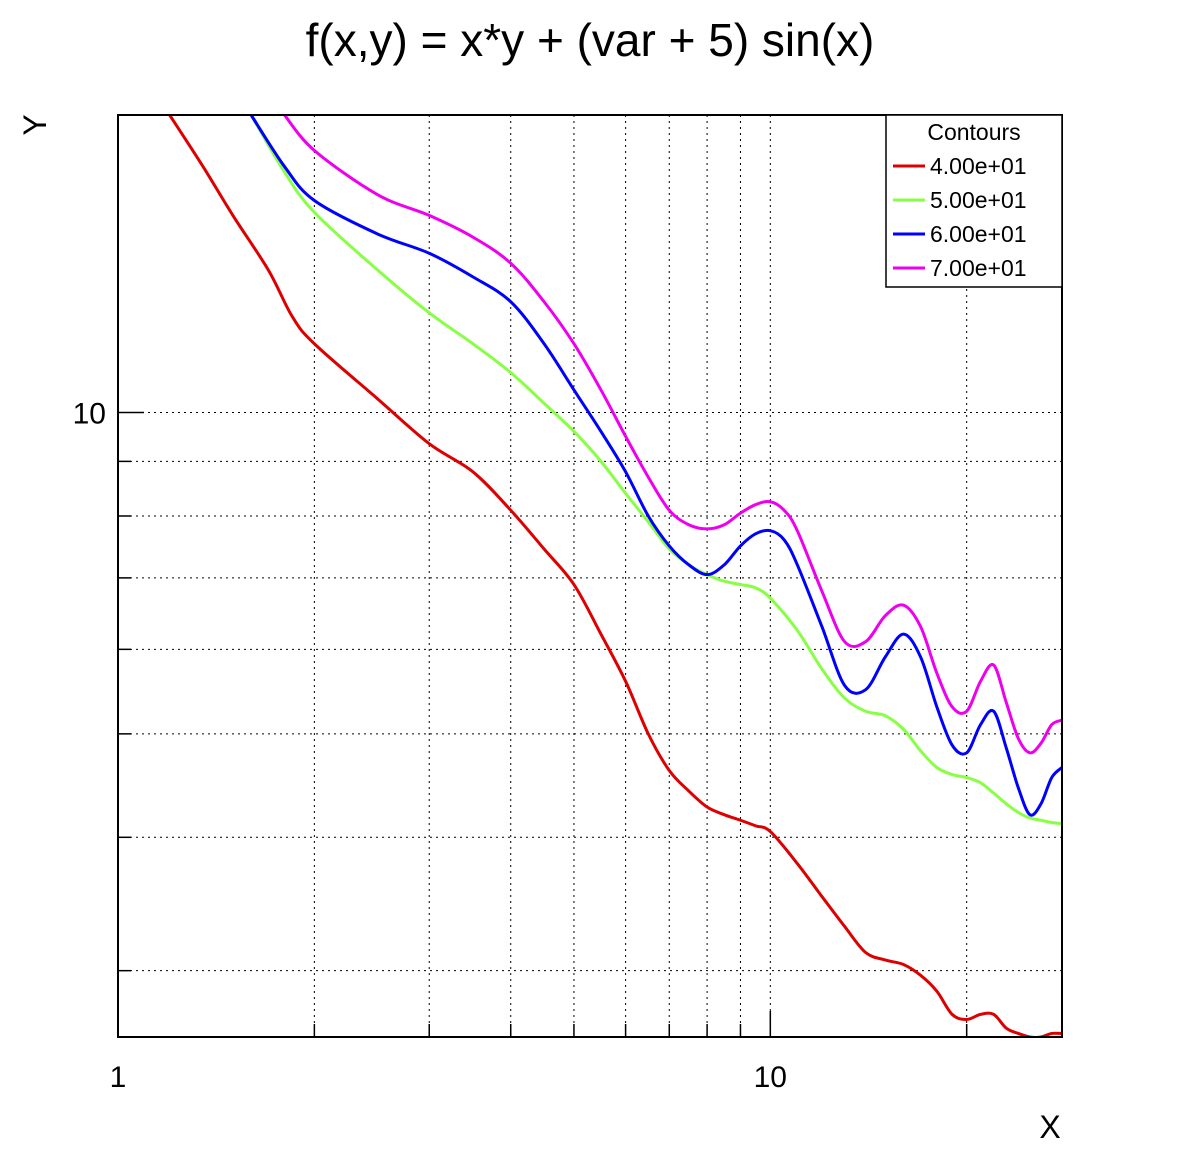 The width and height of the screenshot is (1181, 1152). I want to click on legend-label: 6.00e+01, so click(978, 234).